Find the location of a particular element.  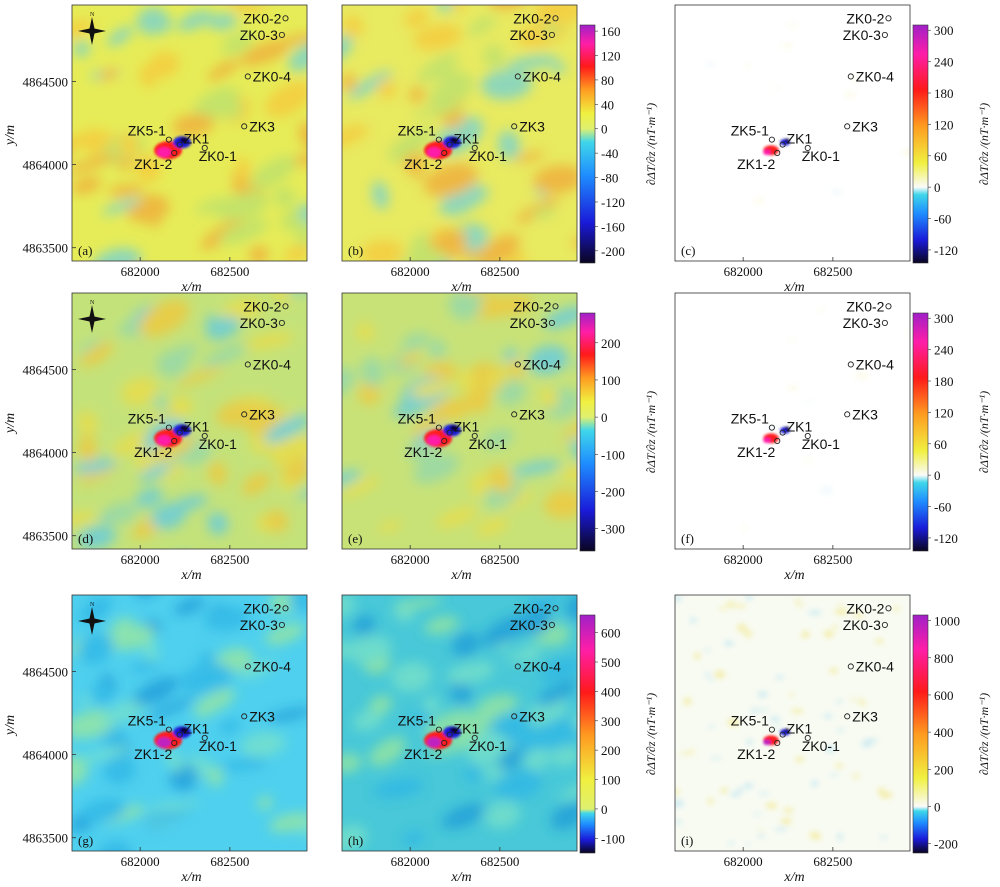

north-arrow-horizontal is located at coordinates (92, 31).